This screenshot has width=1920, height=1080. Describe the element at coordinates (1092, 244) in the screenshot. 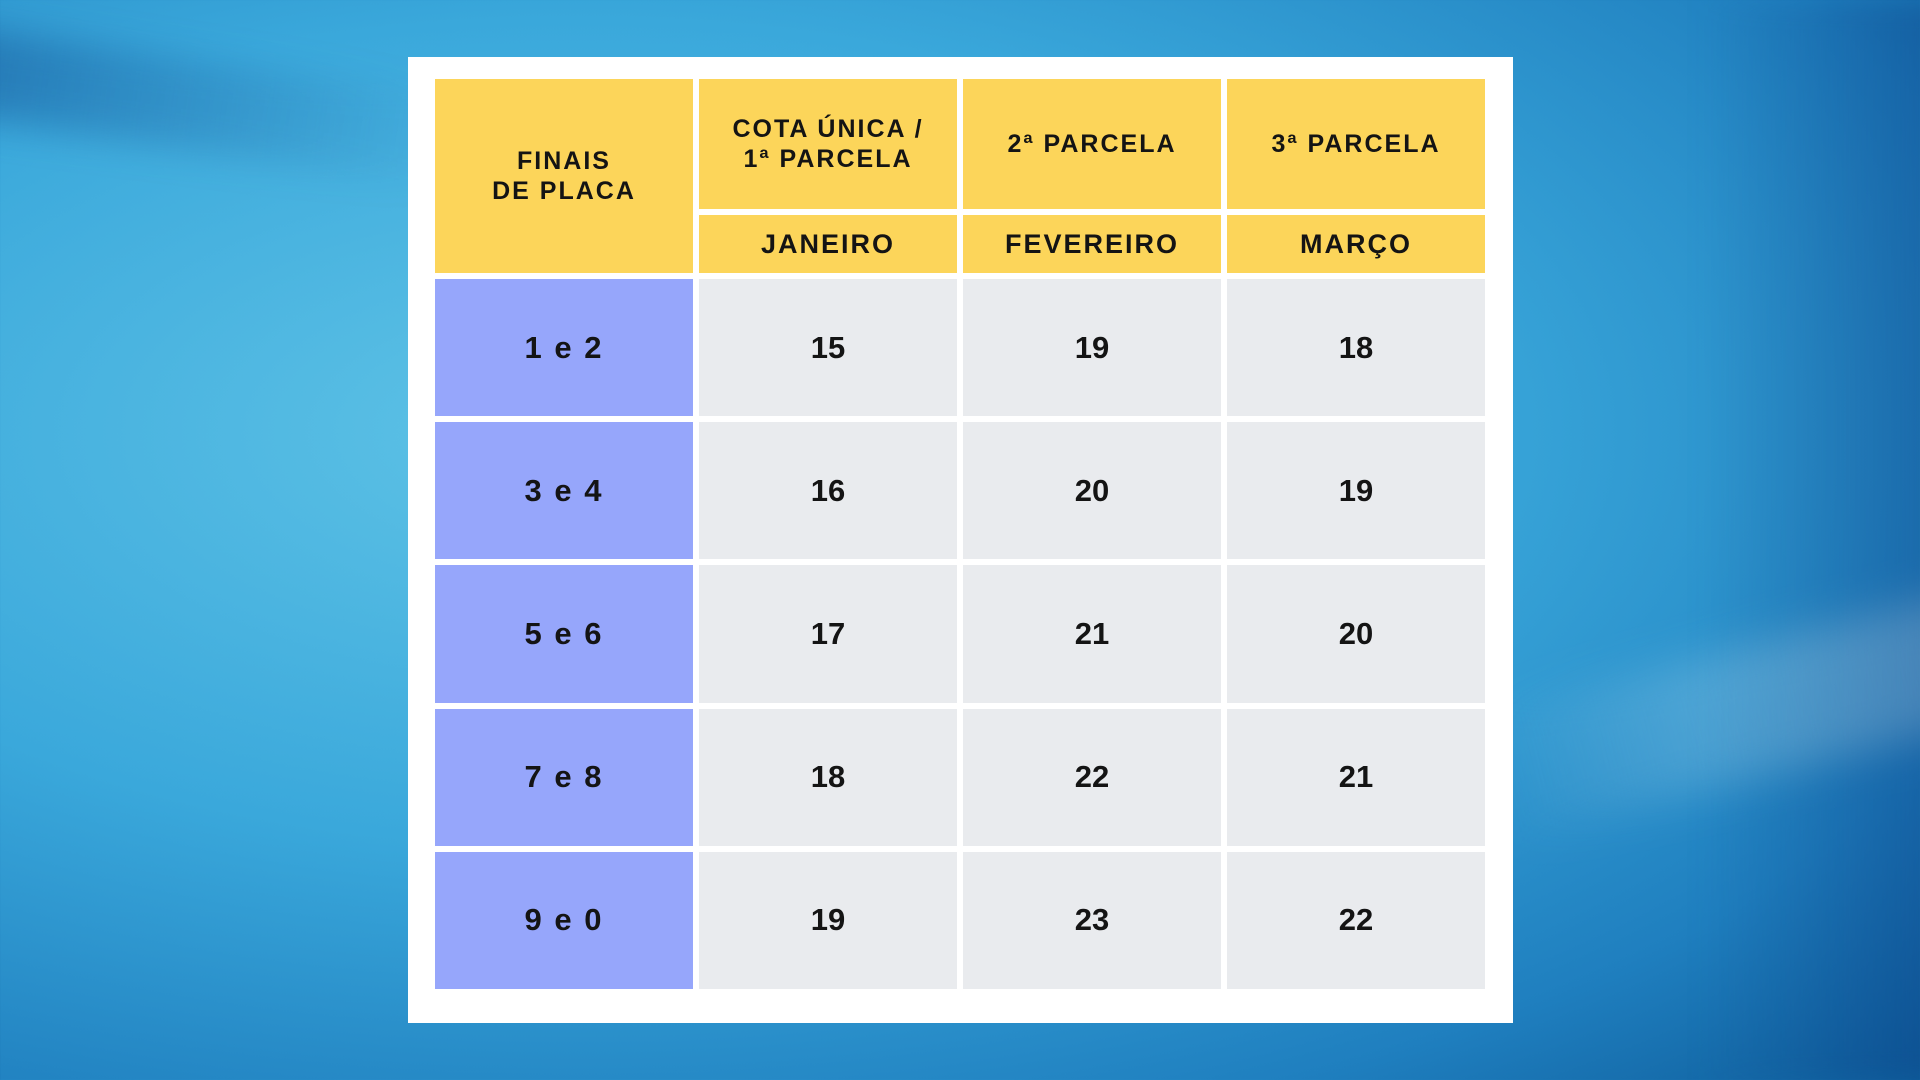

I see `month-header-fevereiro: FEVEREIRO` at that location.